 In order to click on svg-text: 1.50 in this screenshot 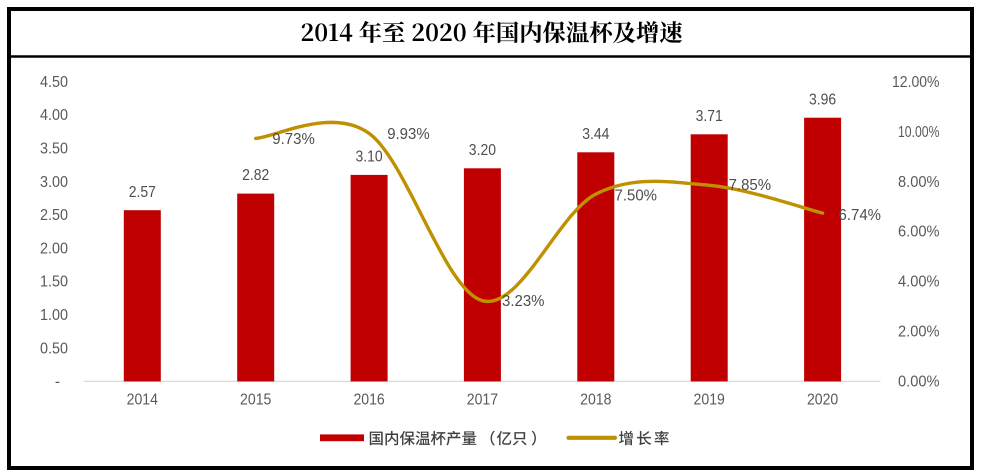, I will do `click(54, 282)`.